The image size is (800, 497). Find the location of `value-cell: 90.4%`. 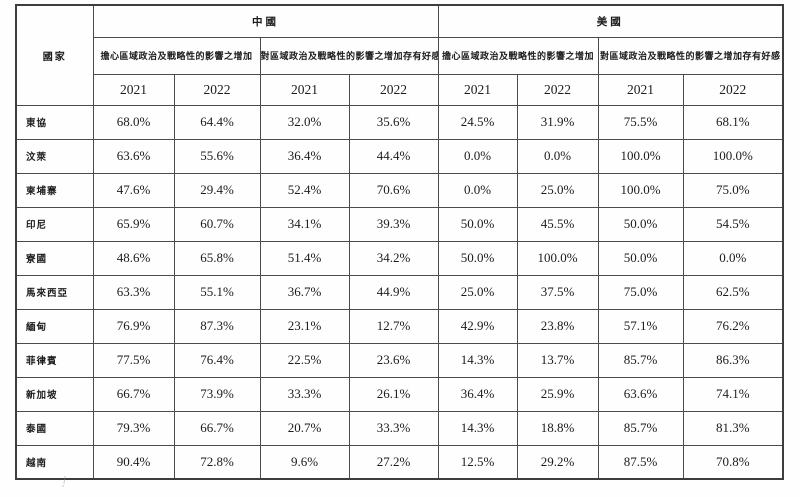

value-cell: 90.4% is located at coordinates (133, 462).